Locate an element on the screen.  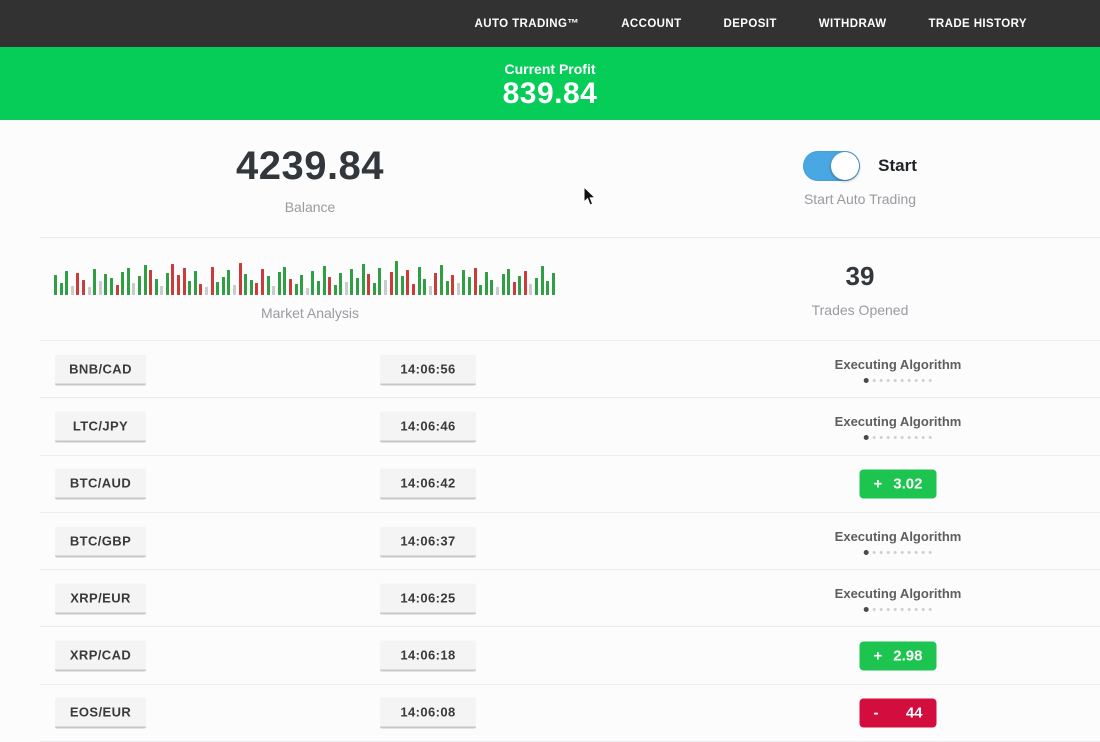
nav-withdraw: WITHDRAW is located at coordinates (852, 23).